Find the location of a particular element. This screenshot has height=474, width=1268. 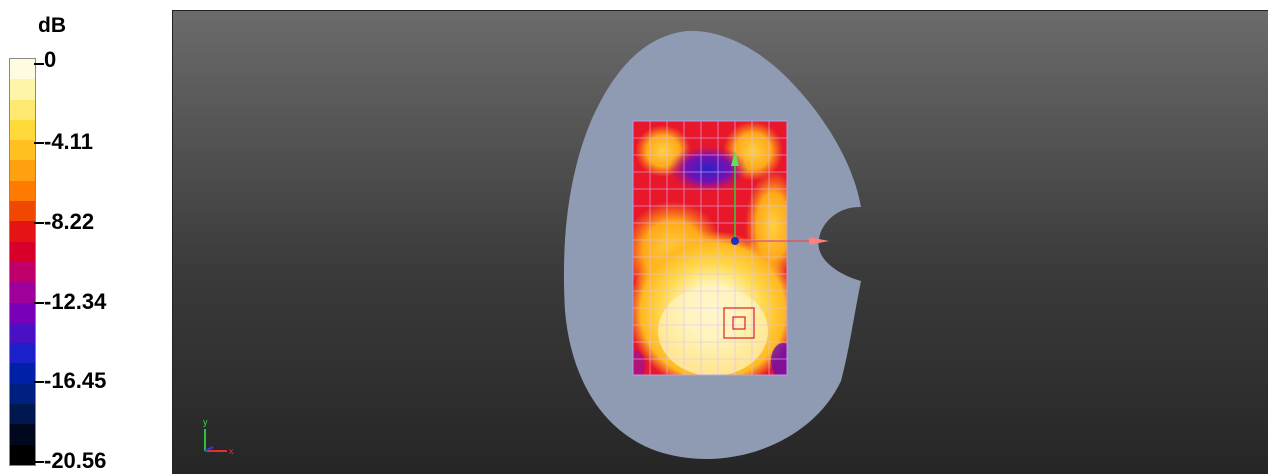

legend-tick-1: -4.11 is located at coordinates (68, 141).